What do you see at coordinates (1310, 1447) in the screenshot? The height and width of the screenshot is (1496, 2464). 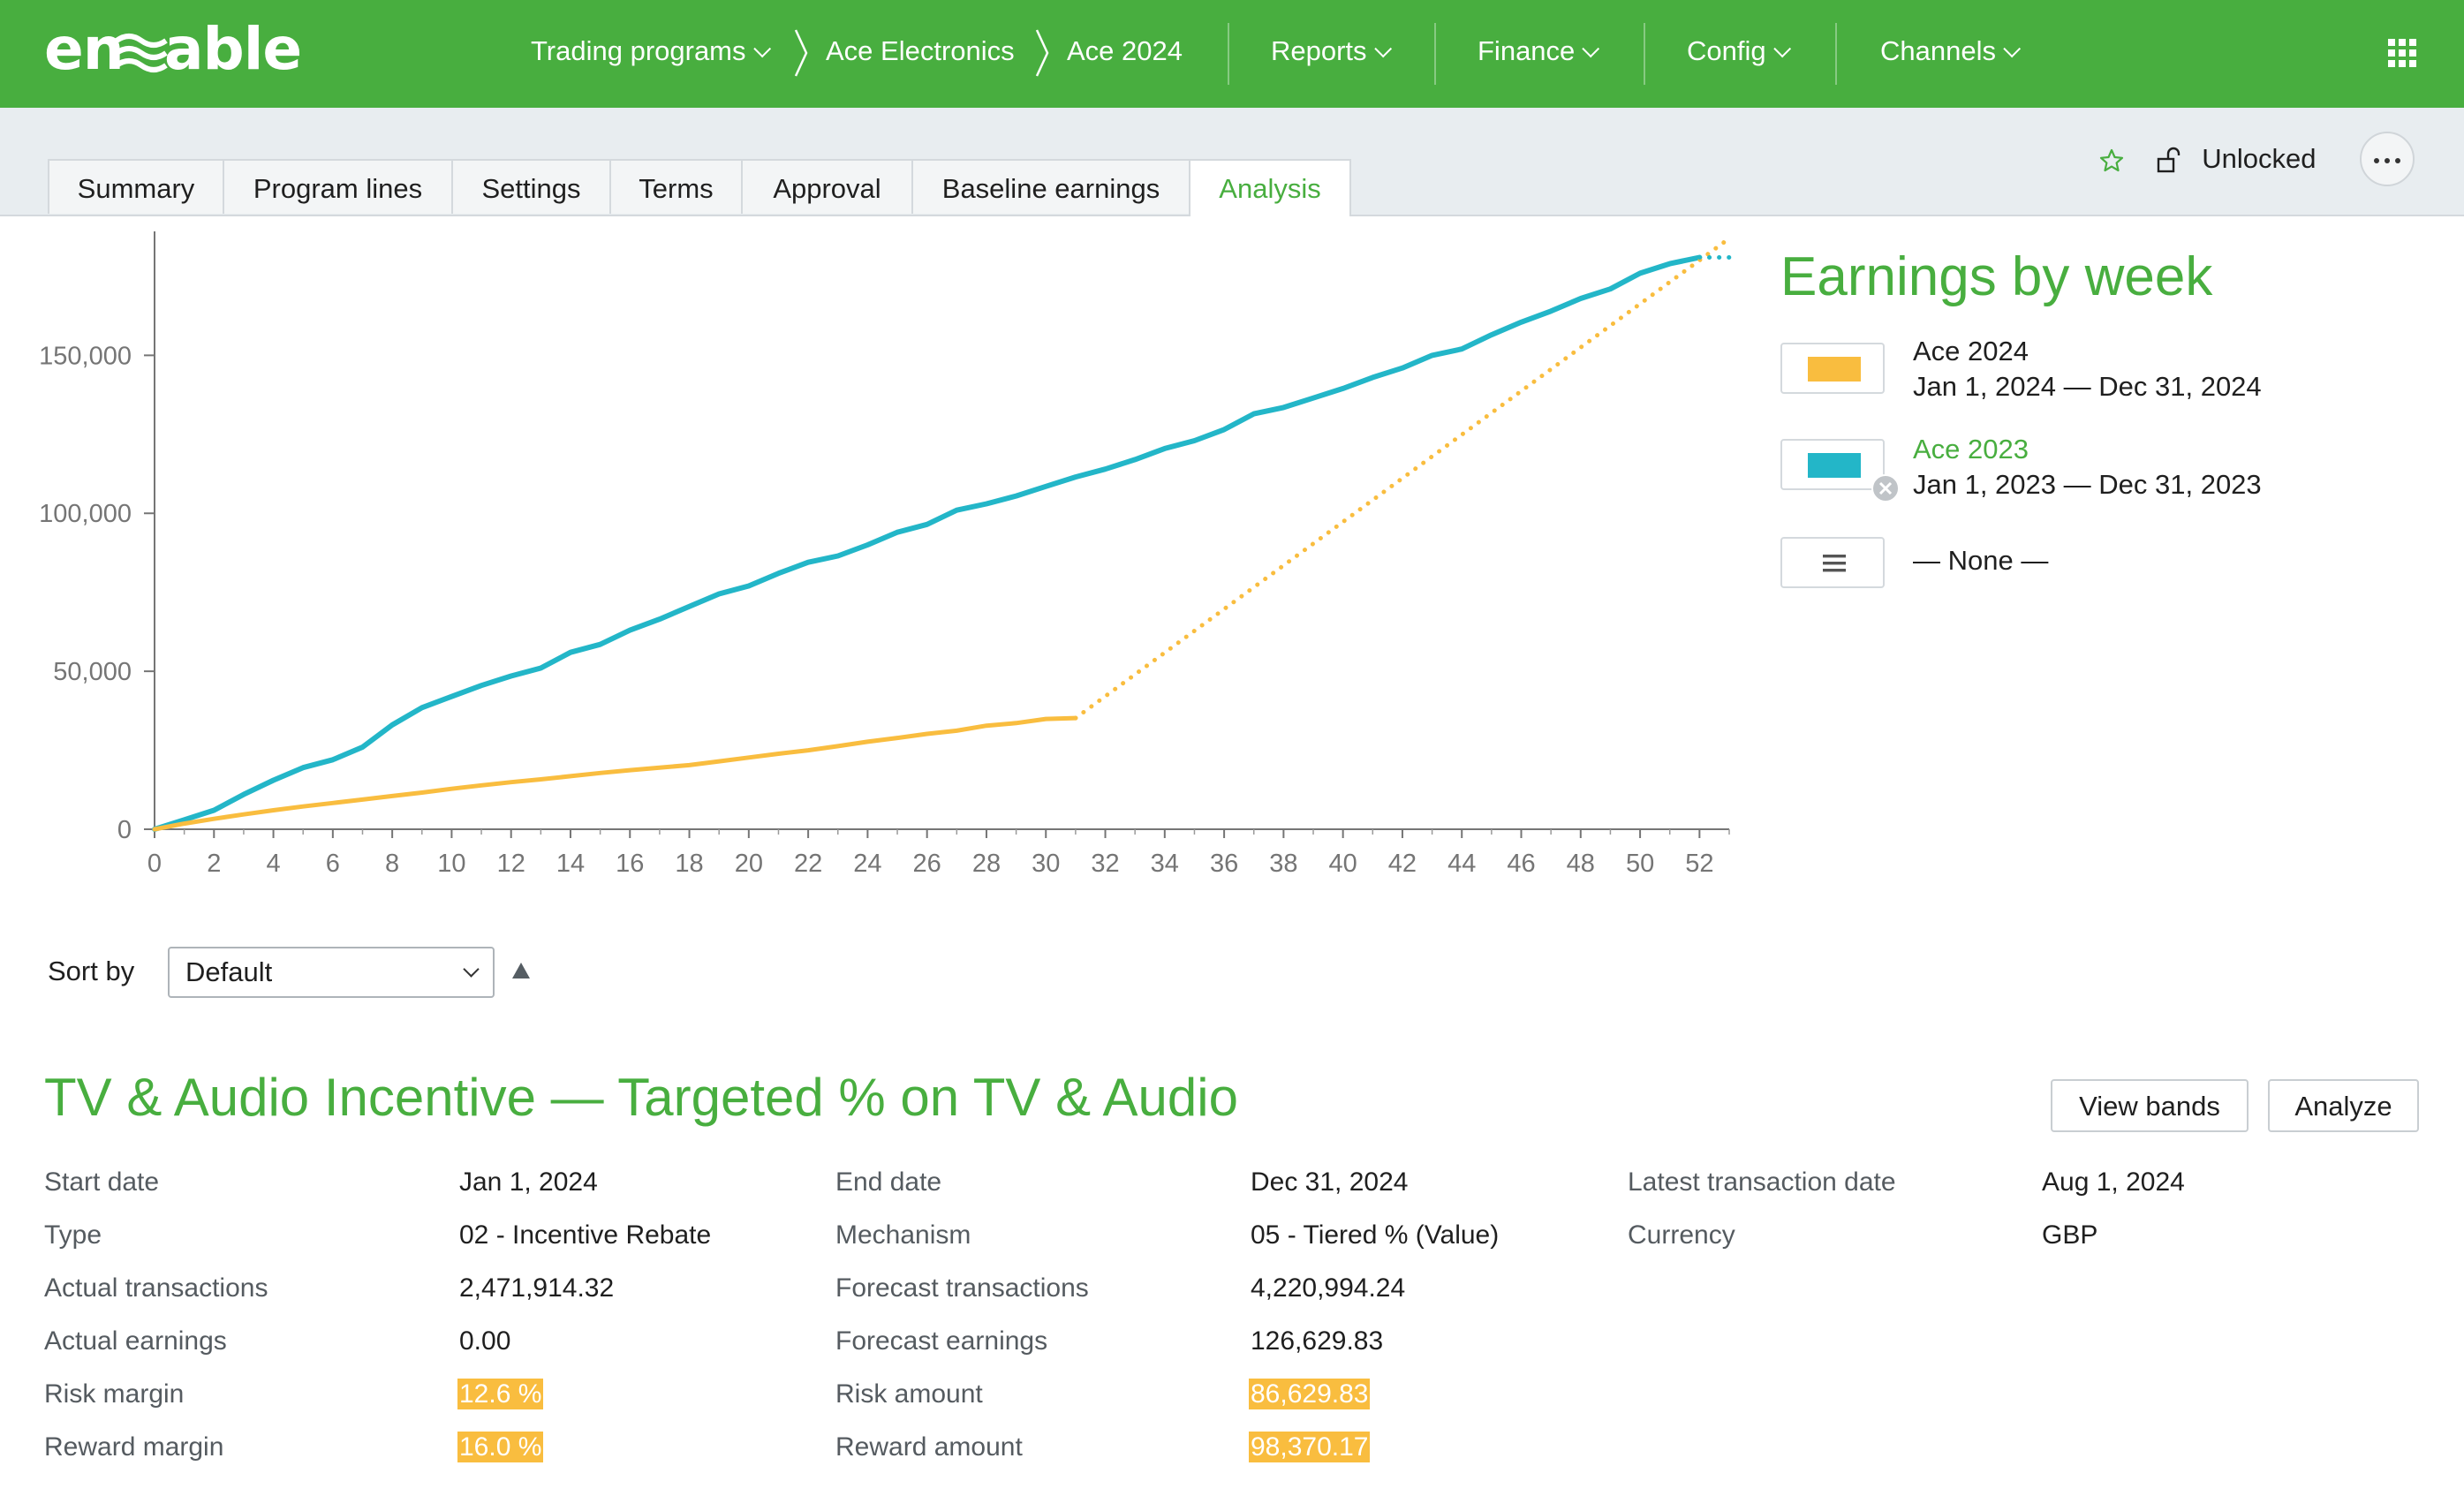 I see `reward-amount-value-wrap: 98,370.17` at bounding box center [1310, 1447].